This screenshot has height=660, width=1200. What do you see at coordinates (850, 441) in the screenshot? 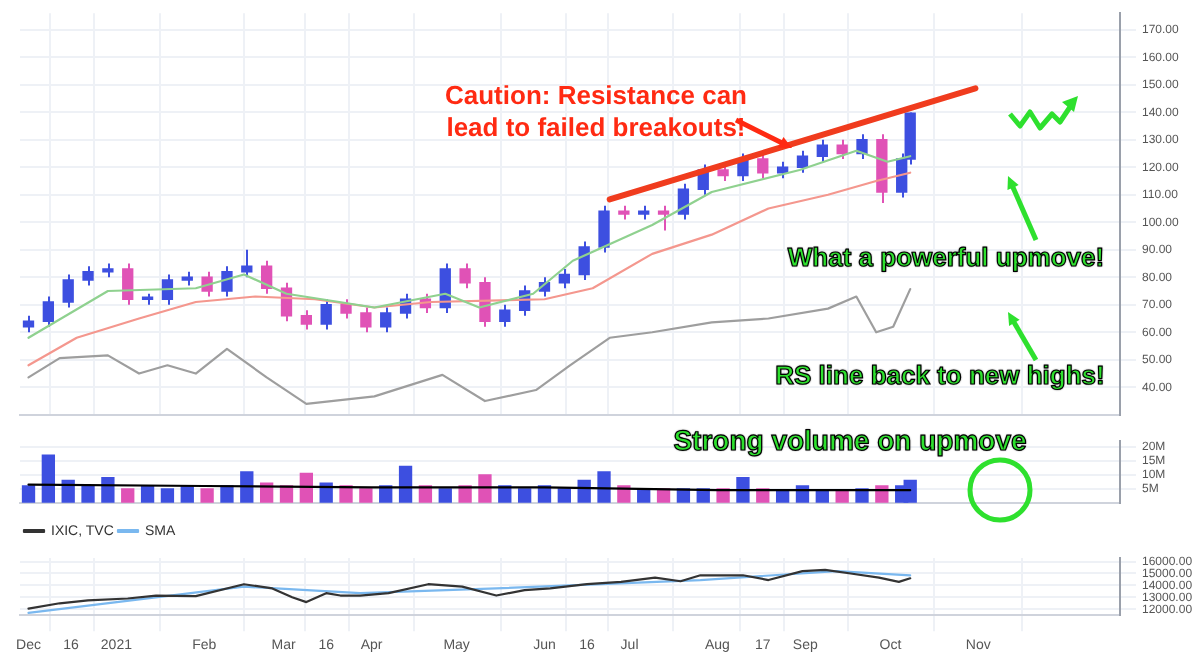
I see `annotation: Strong volume on upmove` at bounding box center [850, 441].